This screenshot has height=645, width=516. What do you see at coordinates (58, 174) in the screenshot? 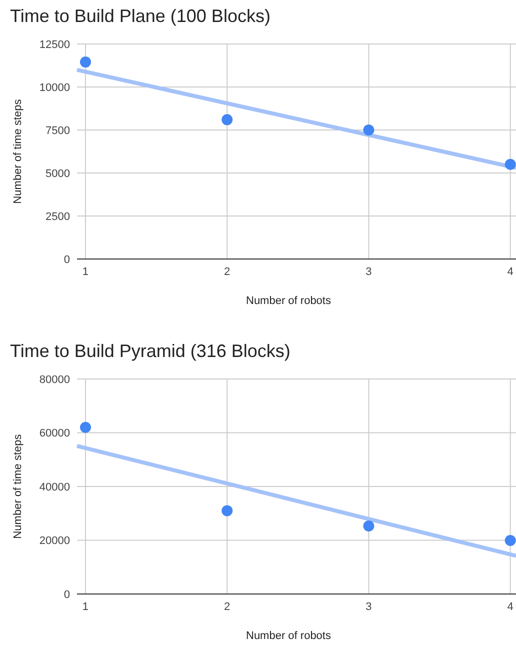
I see `y-tick-label: 5000` at bounding box center [58, 174].